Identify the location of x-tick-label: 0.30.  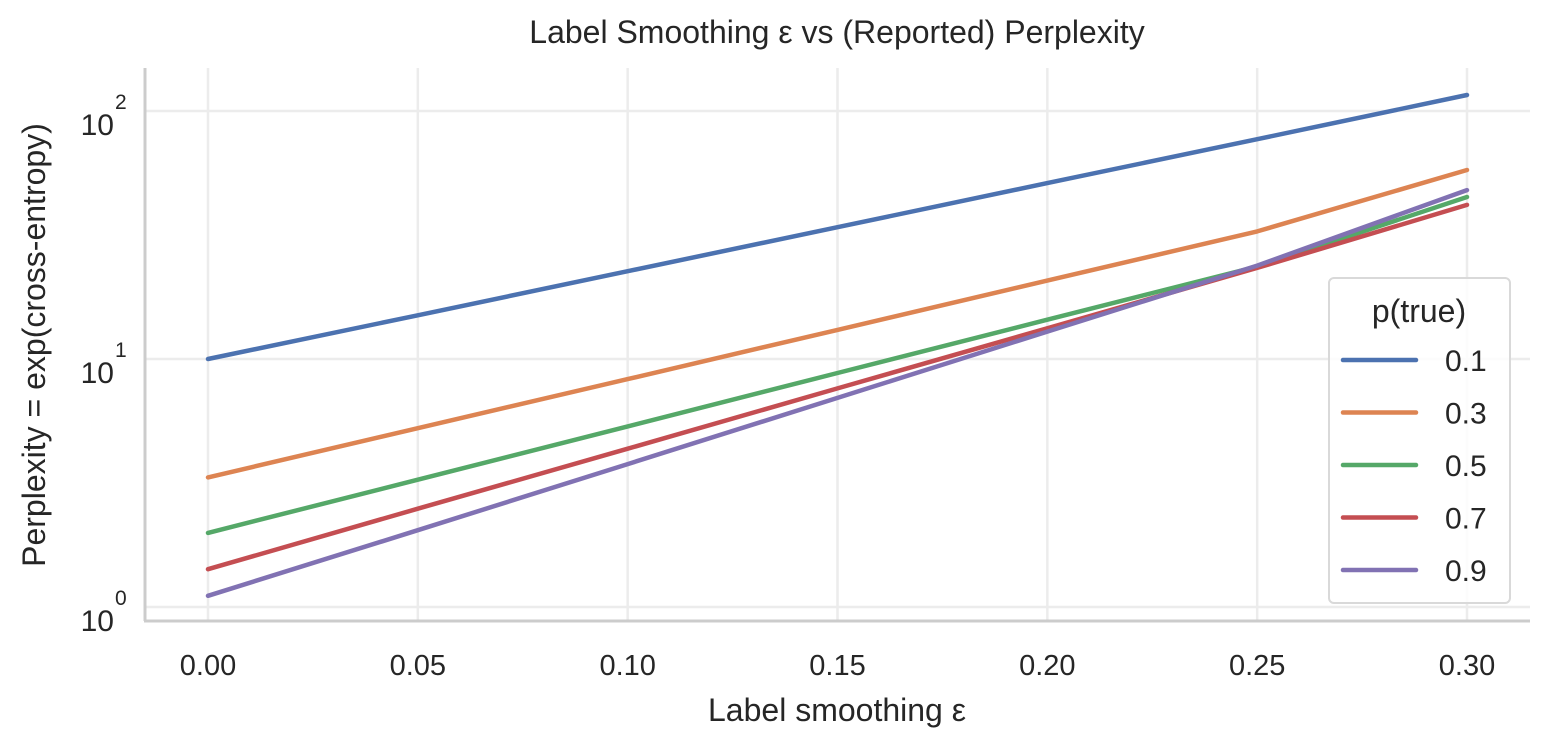
(1467, 666).